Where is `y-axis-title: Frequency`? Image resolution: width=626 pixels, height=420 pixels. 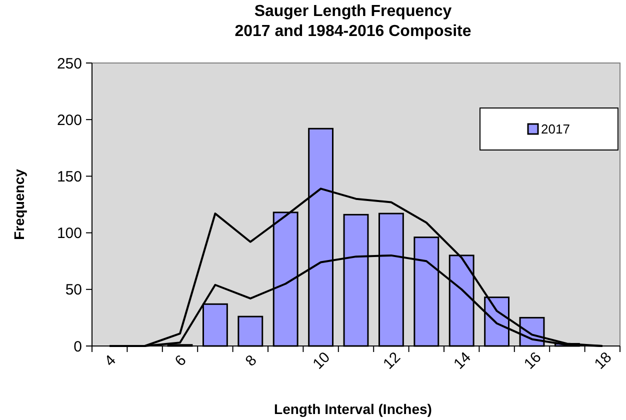
y-axis-title: Frequency is located at coordinates (19, 204).